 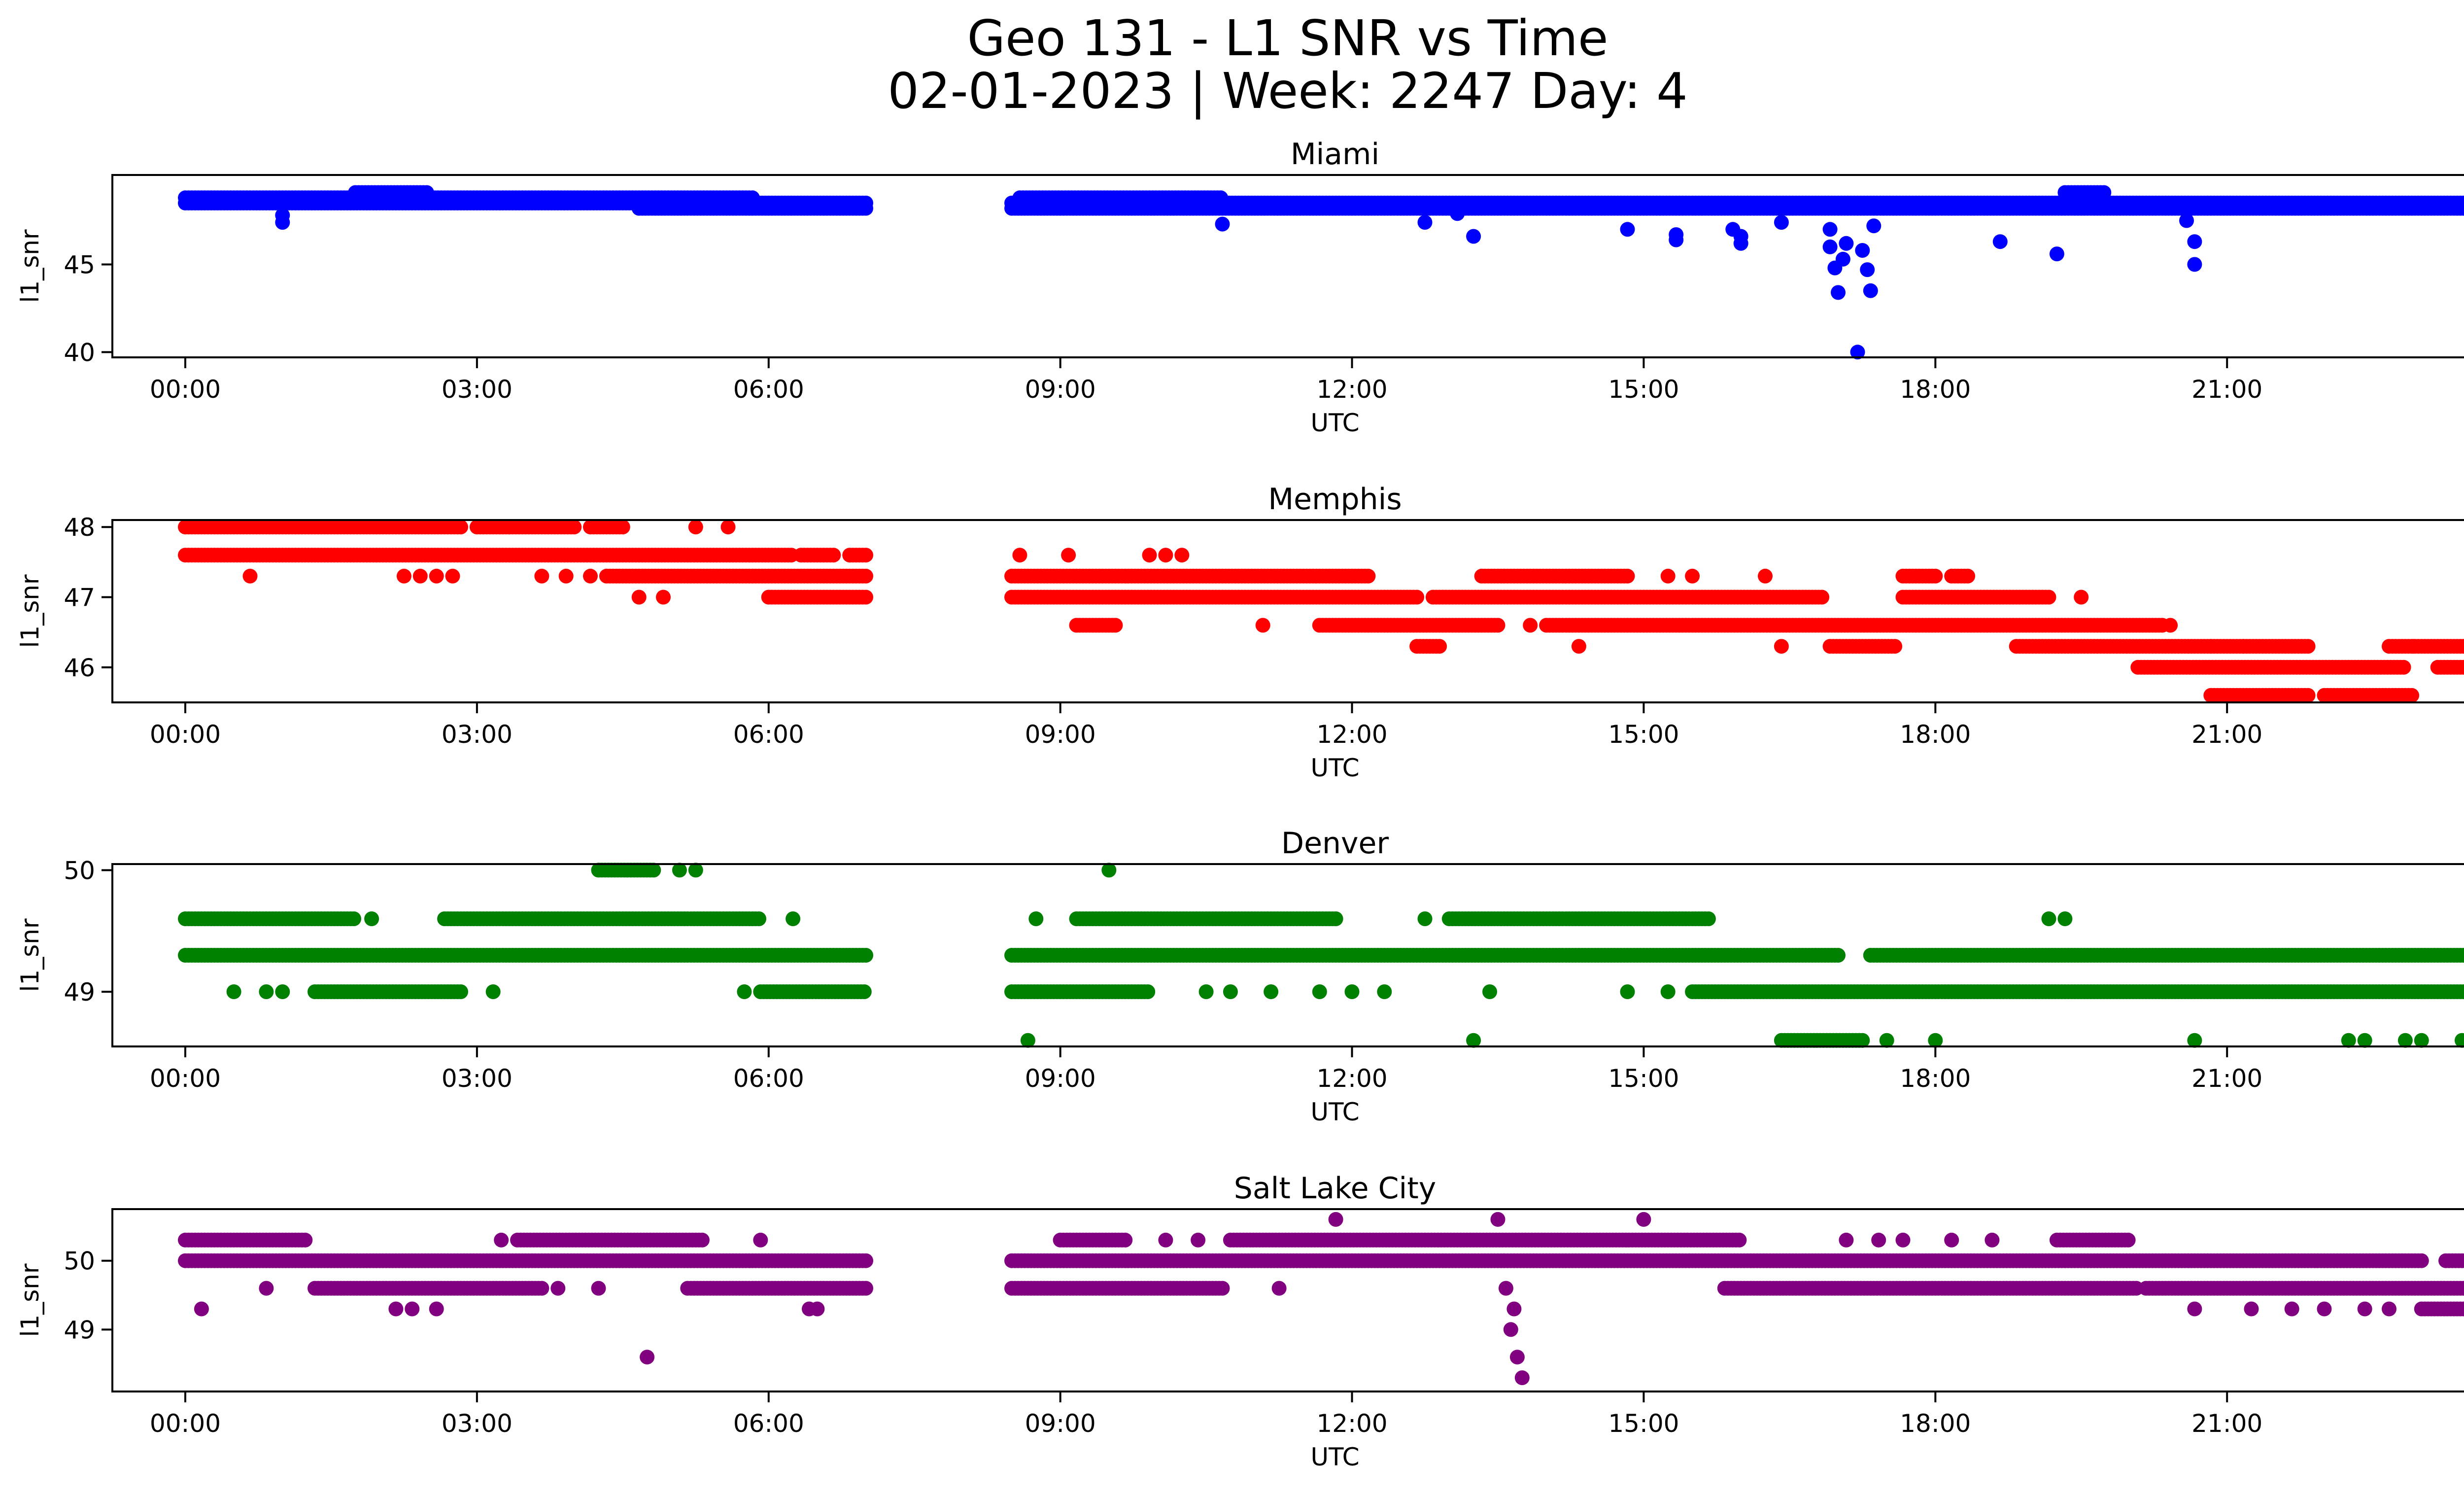 What do you see at coordinates (1335, 843) in the screenshot?
I see `panel-title: Denver` at bounding box center [1335, 843].